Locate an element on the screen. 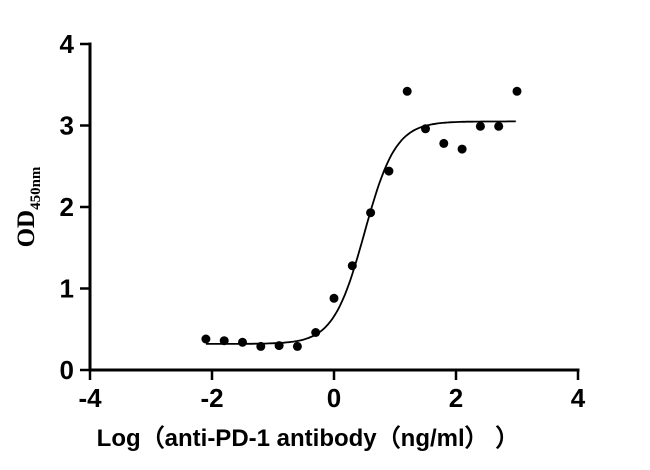 Image resolution: width=650 pixels, height=470 pixels. x-tick-label: 2 is located at coordinates (456, 398).